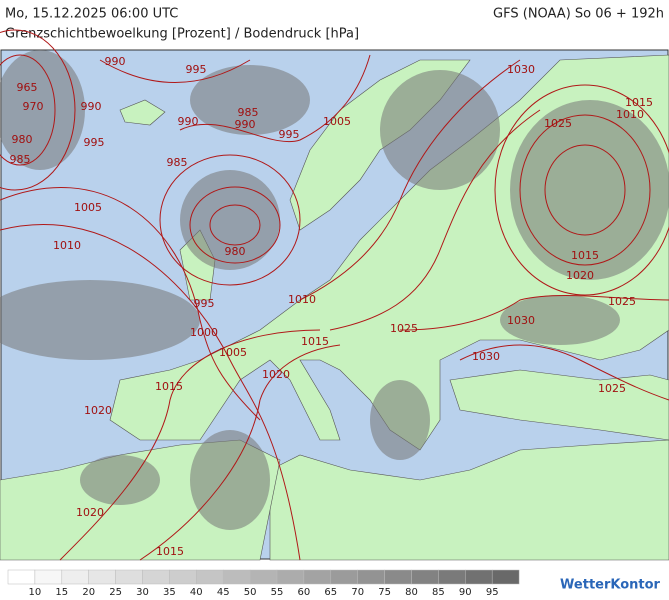 The width and height of the screenshot is (669, 600). I want to click on legend-label: 35, so click(169, 592).